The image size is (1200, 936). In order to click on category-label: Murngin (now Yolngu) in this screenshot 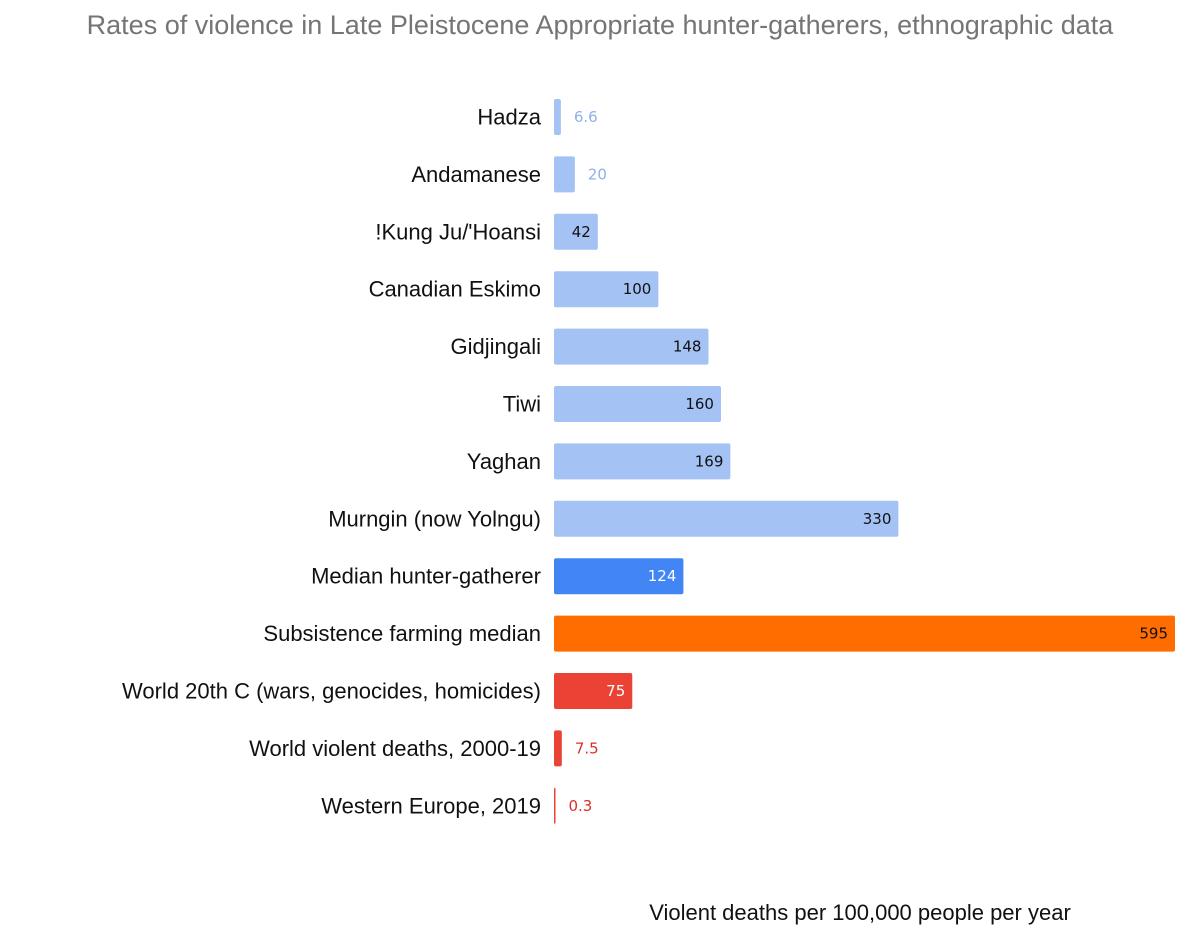, I will do `click(434, 518)`.